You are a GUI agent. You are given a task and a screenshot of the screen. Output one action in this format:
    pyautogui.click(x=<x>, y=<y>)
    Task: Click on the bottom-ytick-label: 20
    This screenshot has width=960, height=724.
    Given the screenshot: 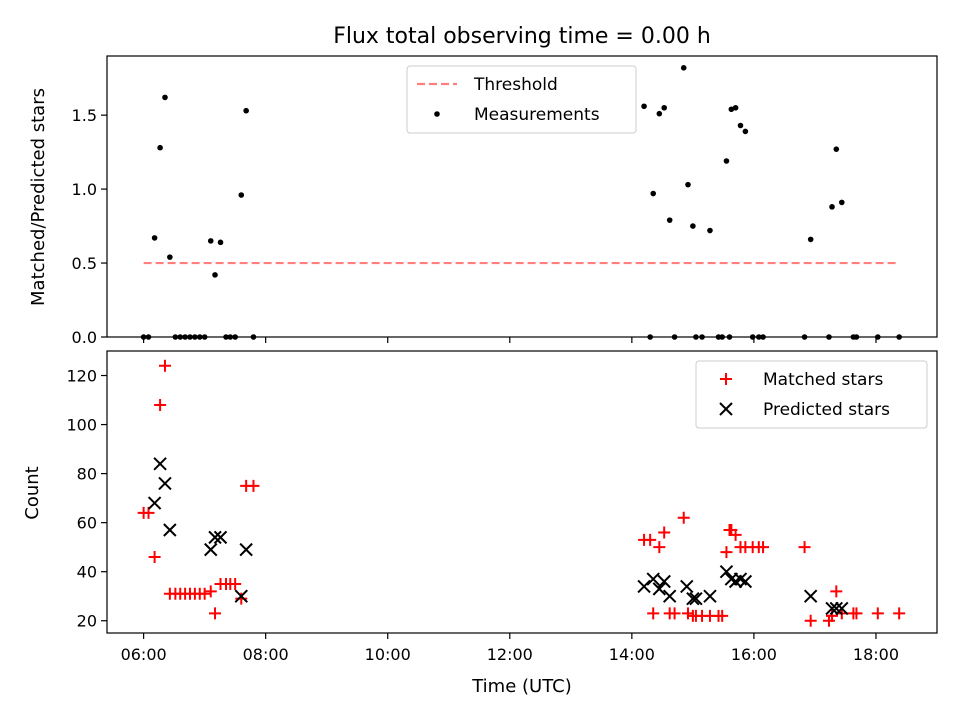 What is the action you would take?
    pyautogui.click(x=87, y=621)
    